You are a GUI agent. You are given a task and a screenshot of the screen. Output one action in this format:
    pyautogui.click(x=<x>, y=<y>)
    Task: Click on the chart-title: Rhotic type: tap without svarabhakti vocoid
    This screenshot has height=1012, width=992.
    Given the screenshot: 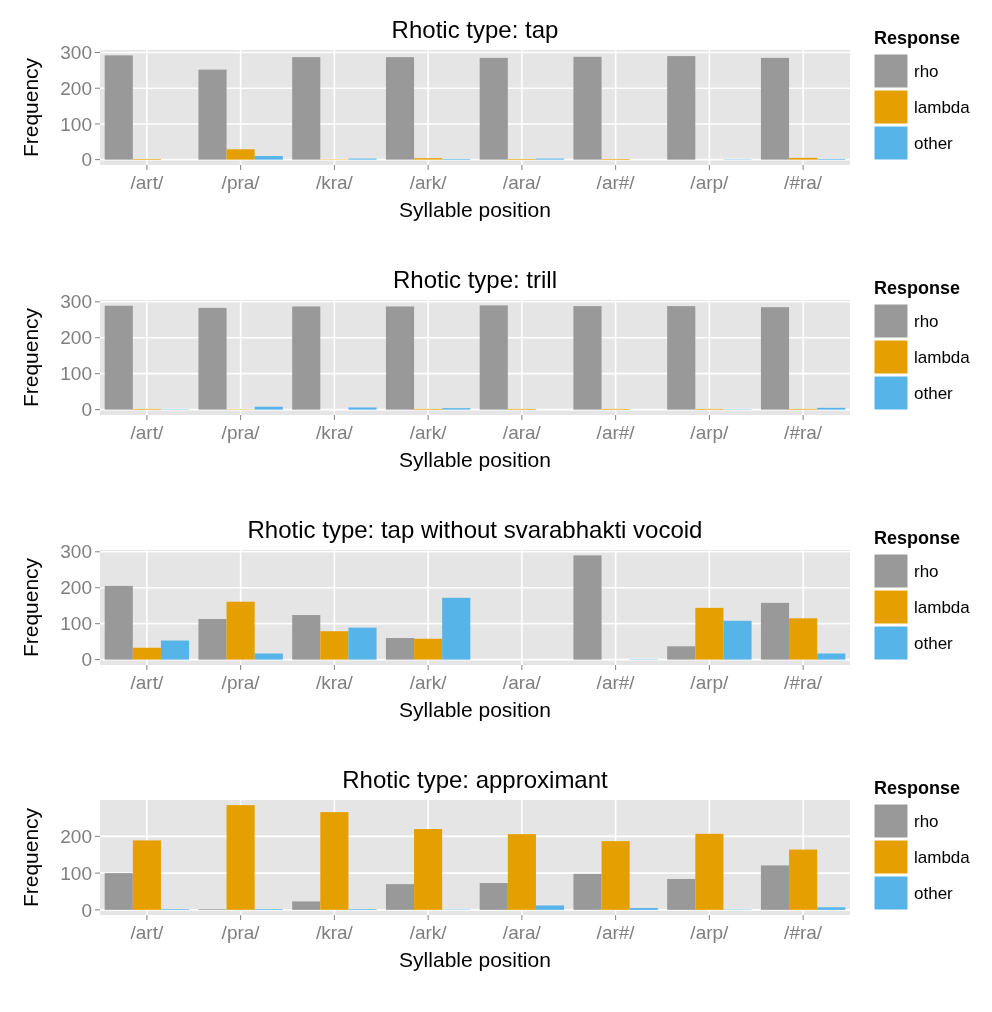 What is the action you would take?
    pyautogui.click(x=475, y=529)
    